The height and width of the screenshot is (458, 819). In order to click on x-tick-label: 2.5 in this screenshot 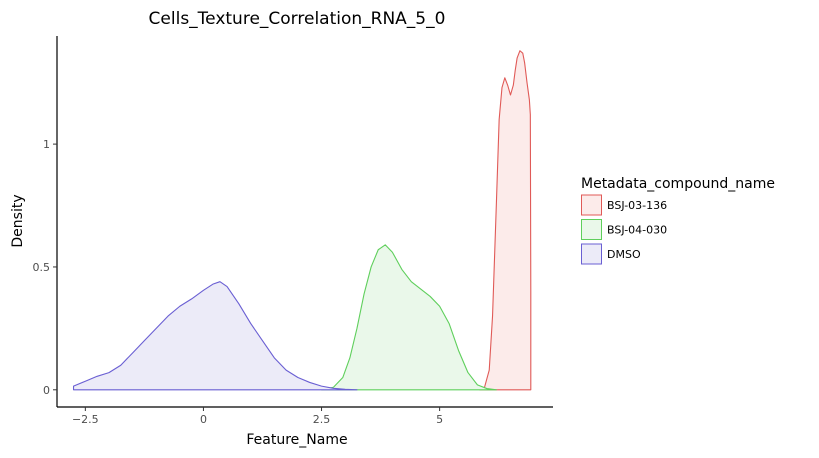, I will do `click(322, 419)`.